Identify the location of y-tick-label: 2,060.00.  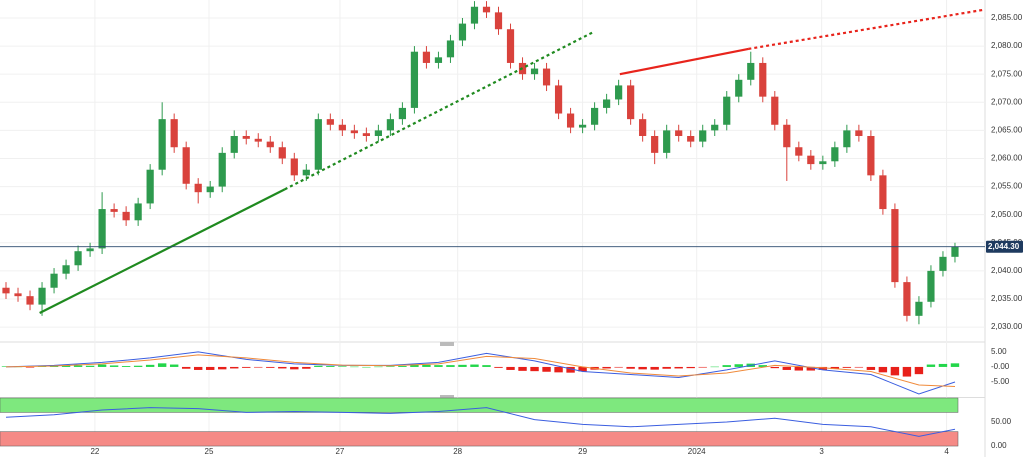
(1007, 158).